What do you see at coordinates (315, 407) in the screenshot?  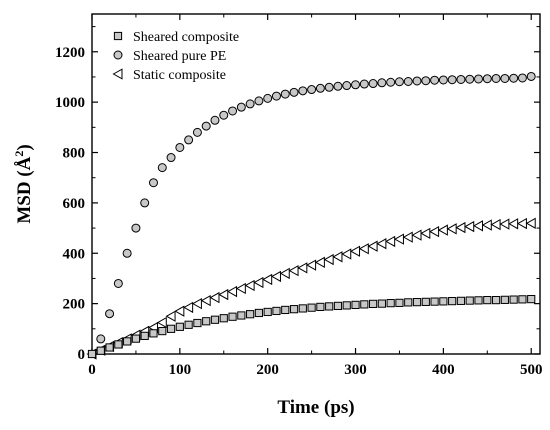 I see `x-axis-title: Time (ps)` at bounding box center [315, 407].